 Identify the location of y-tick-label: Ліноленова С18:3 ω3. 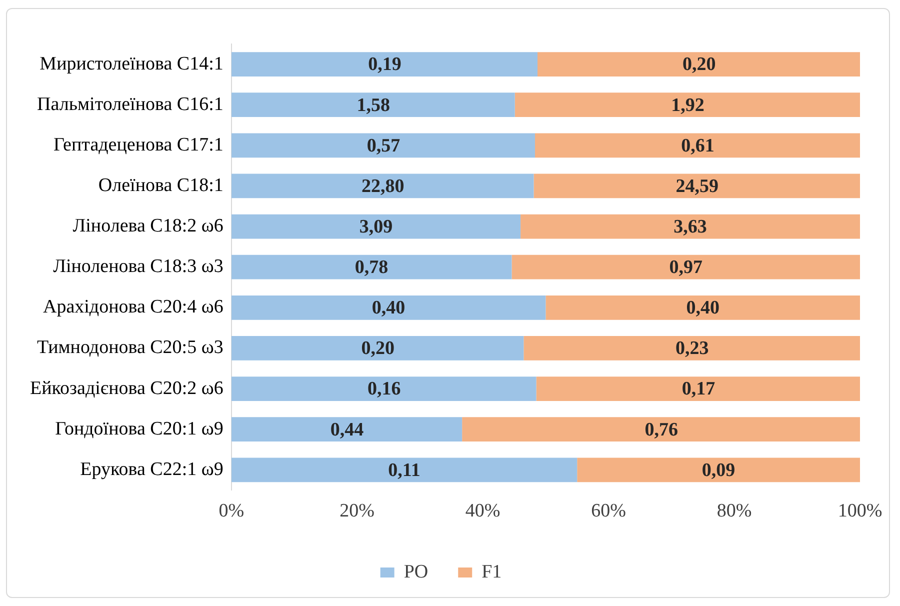
(138, 267).